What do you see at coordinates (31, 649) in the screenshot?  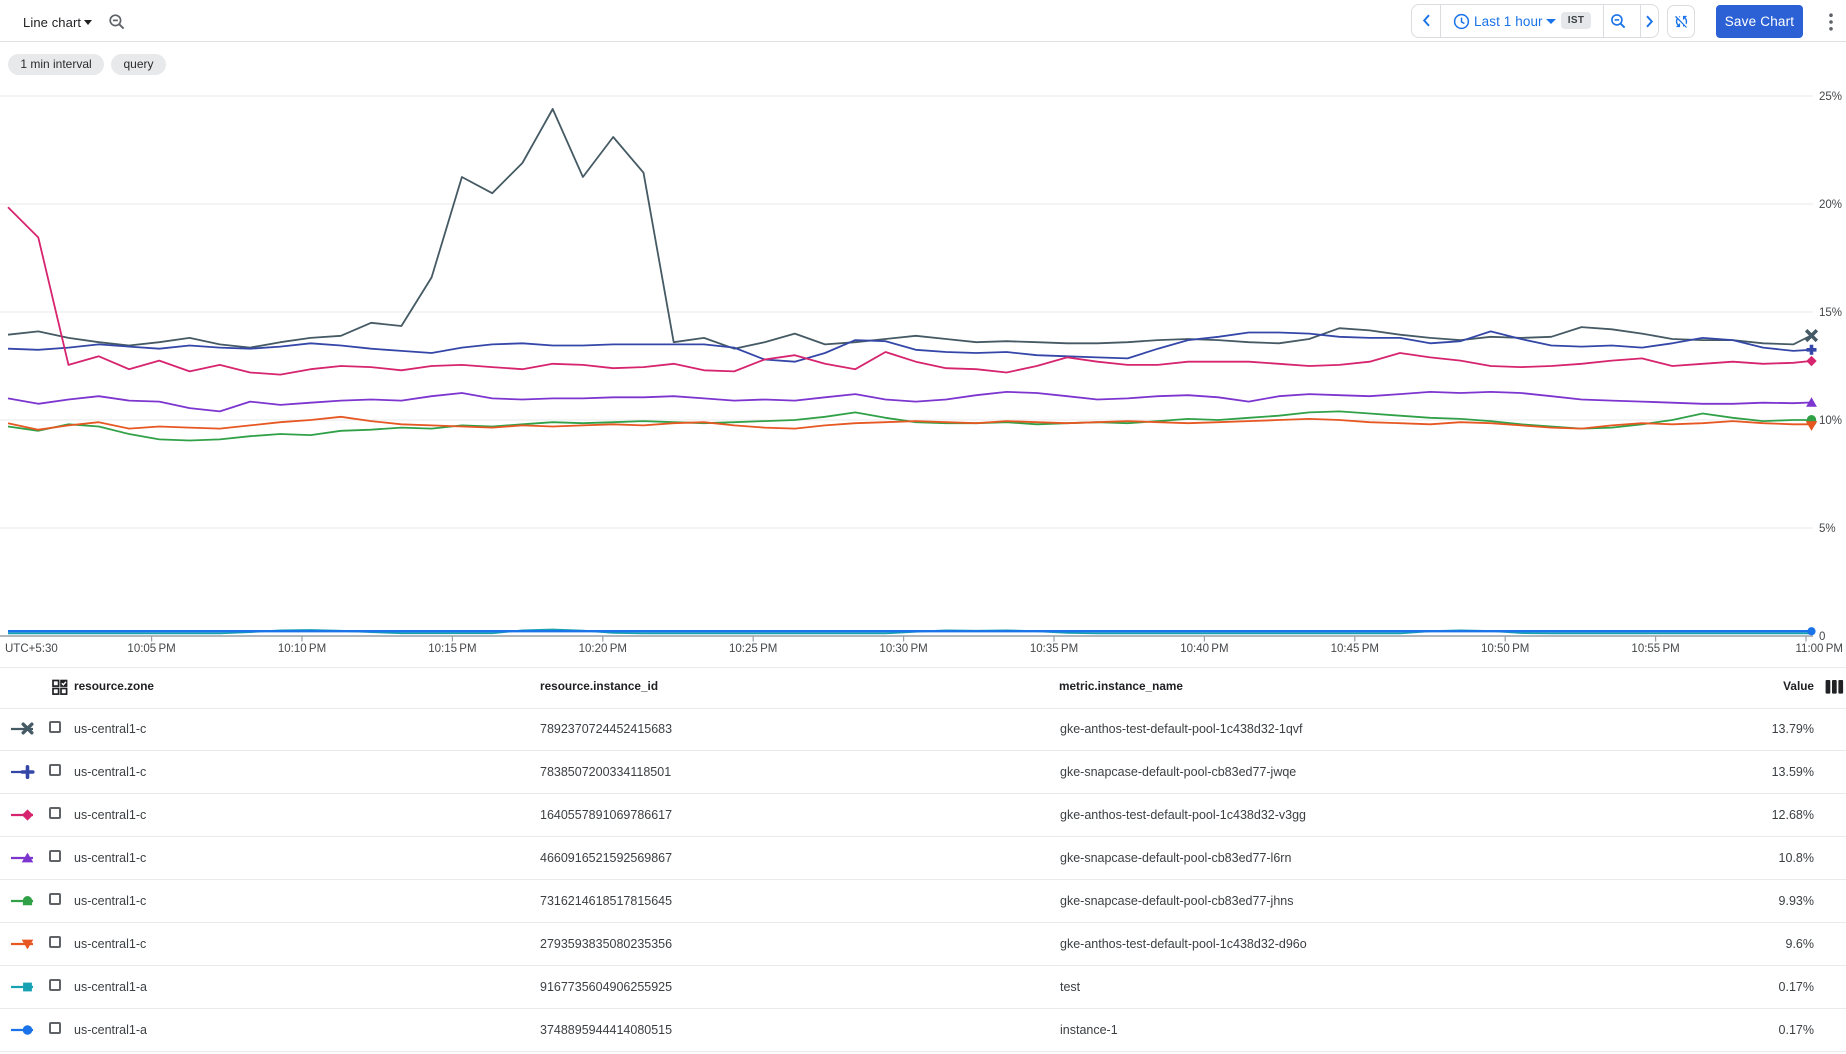 I see `svg-text: UTC+5:30` at bounding box center [31, 649].